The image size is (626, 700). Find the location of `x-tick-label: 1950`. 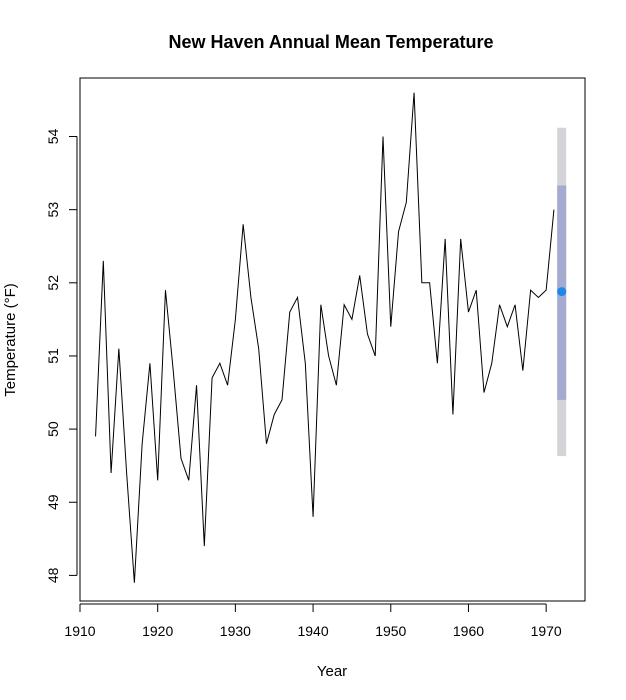

x-tick-label: 1950 is located at coordinates (390, 631).